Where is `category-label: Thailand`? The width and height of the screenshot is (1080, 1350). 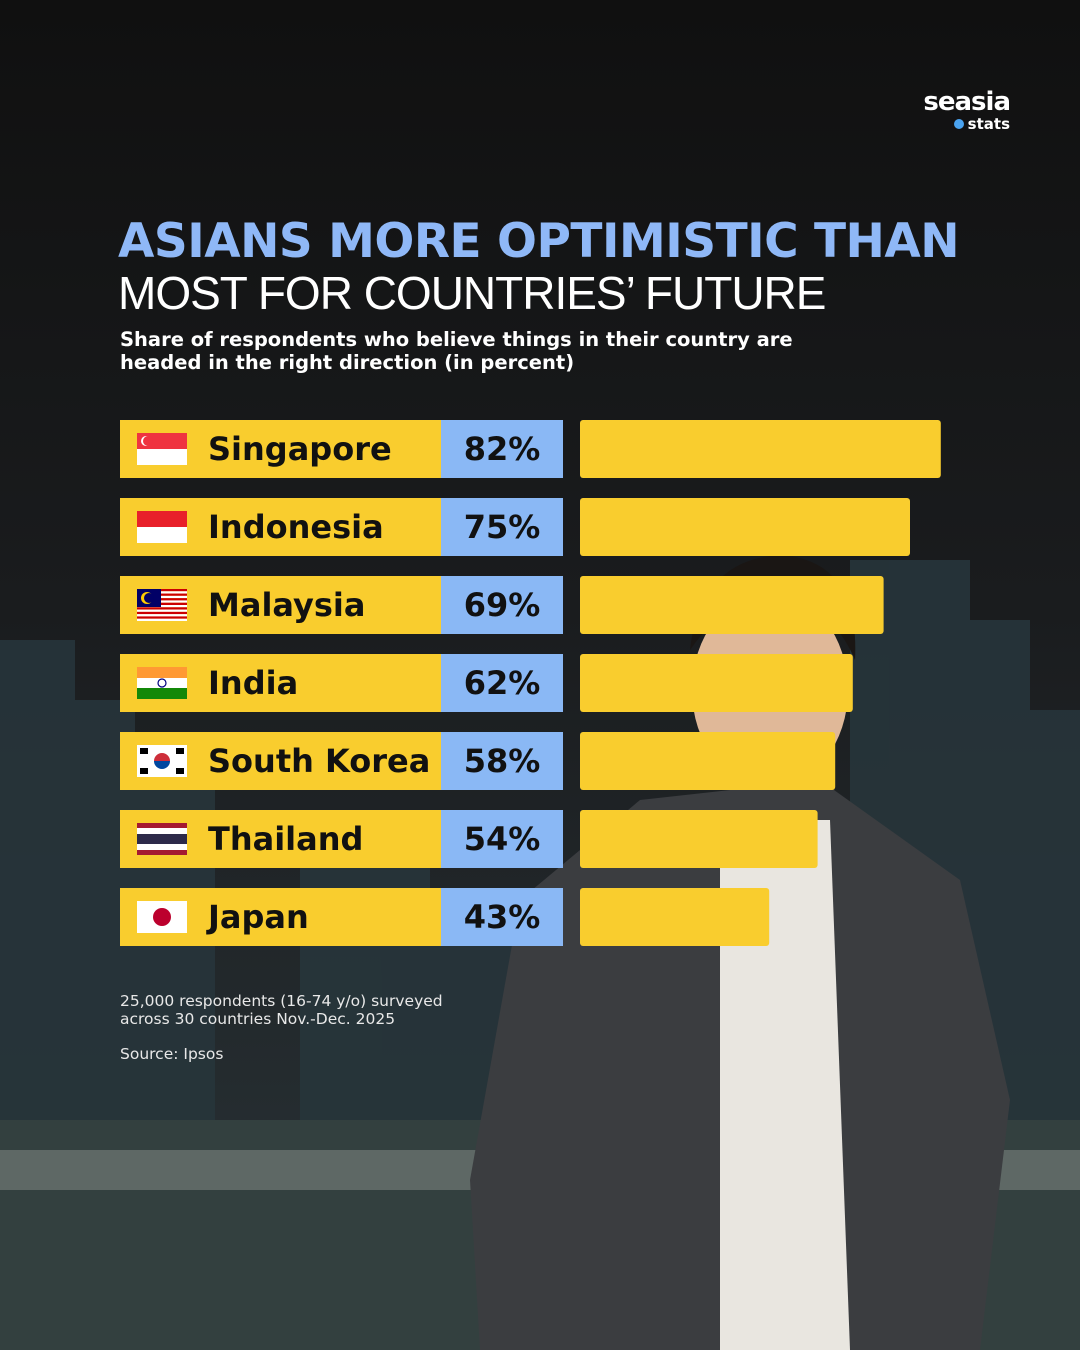
category-label: Thailand is located at coordinates (285, 839).